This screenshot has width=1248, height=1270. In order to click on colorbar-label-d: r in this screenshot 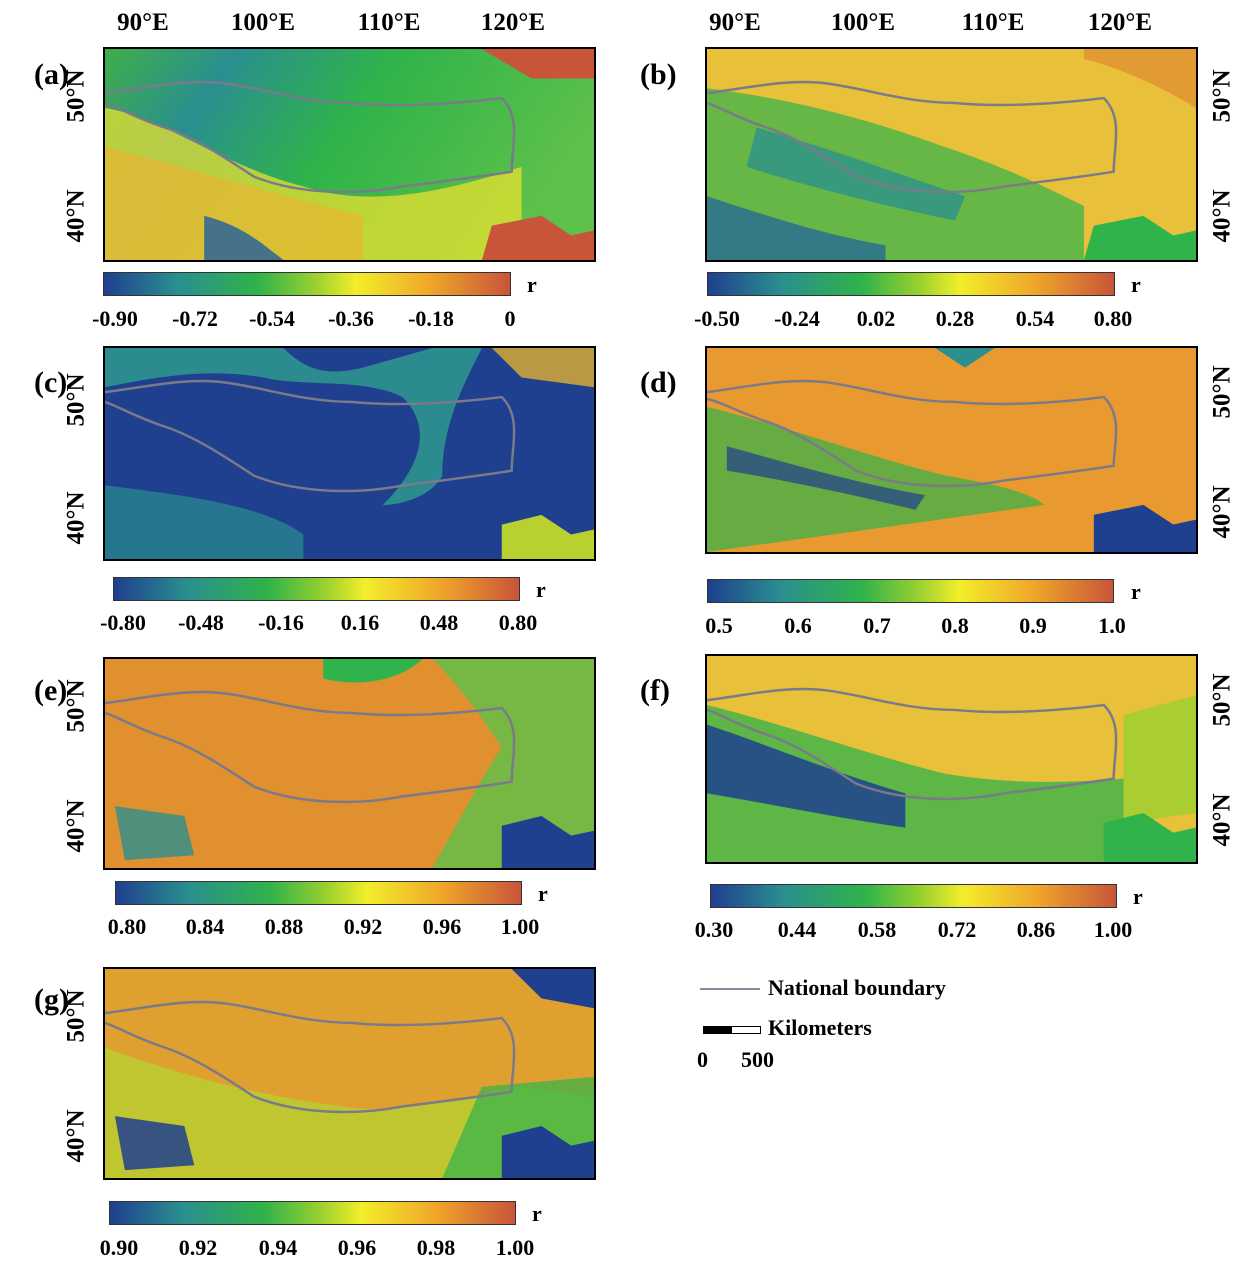, I will do `click(1136, 591)`.